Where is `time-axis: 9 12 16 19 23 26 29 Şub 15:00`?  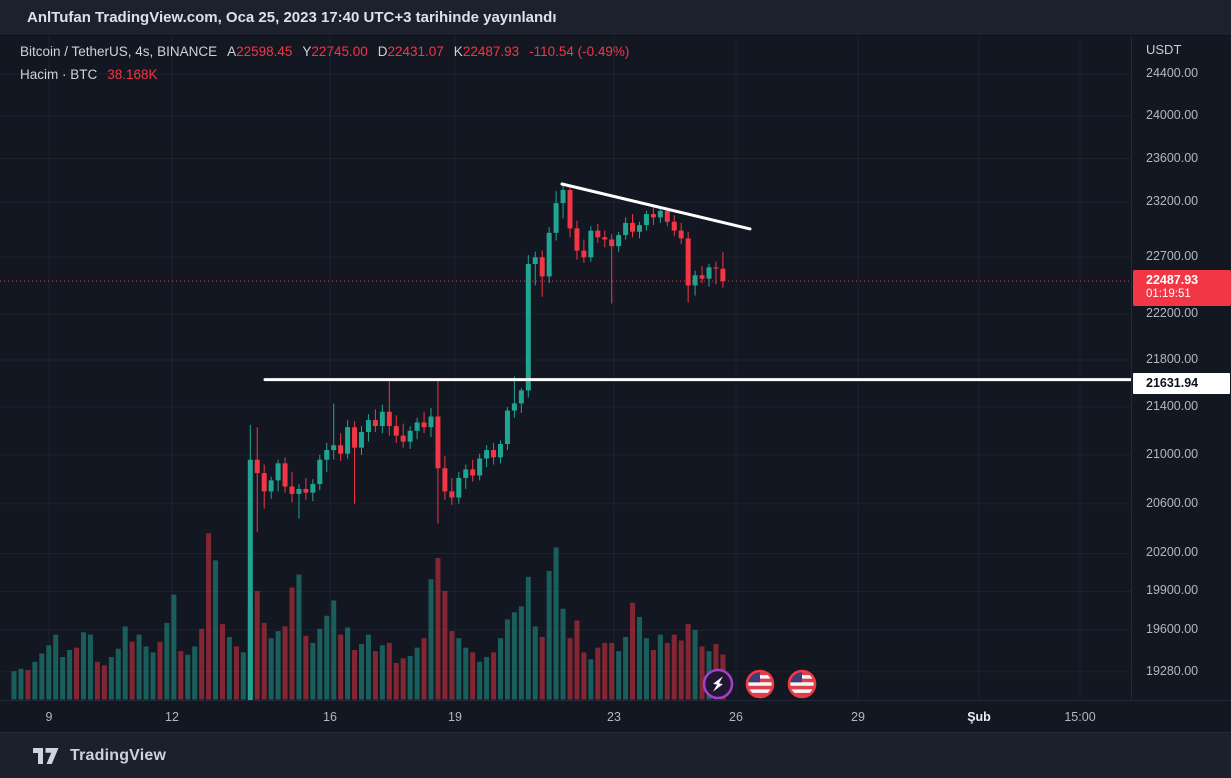 time-axis: 9 12 16 19 23 26 29 Şub 15:00 is located at coordinates (615, 716).